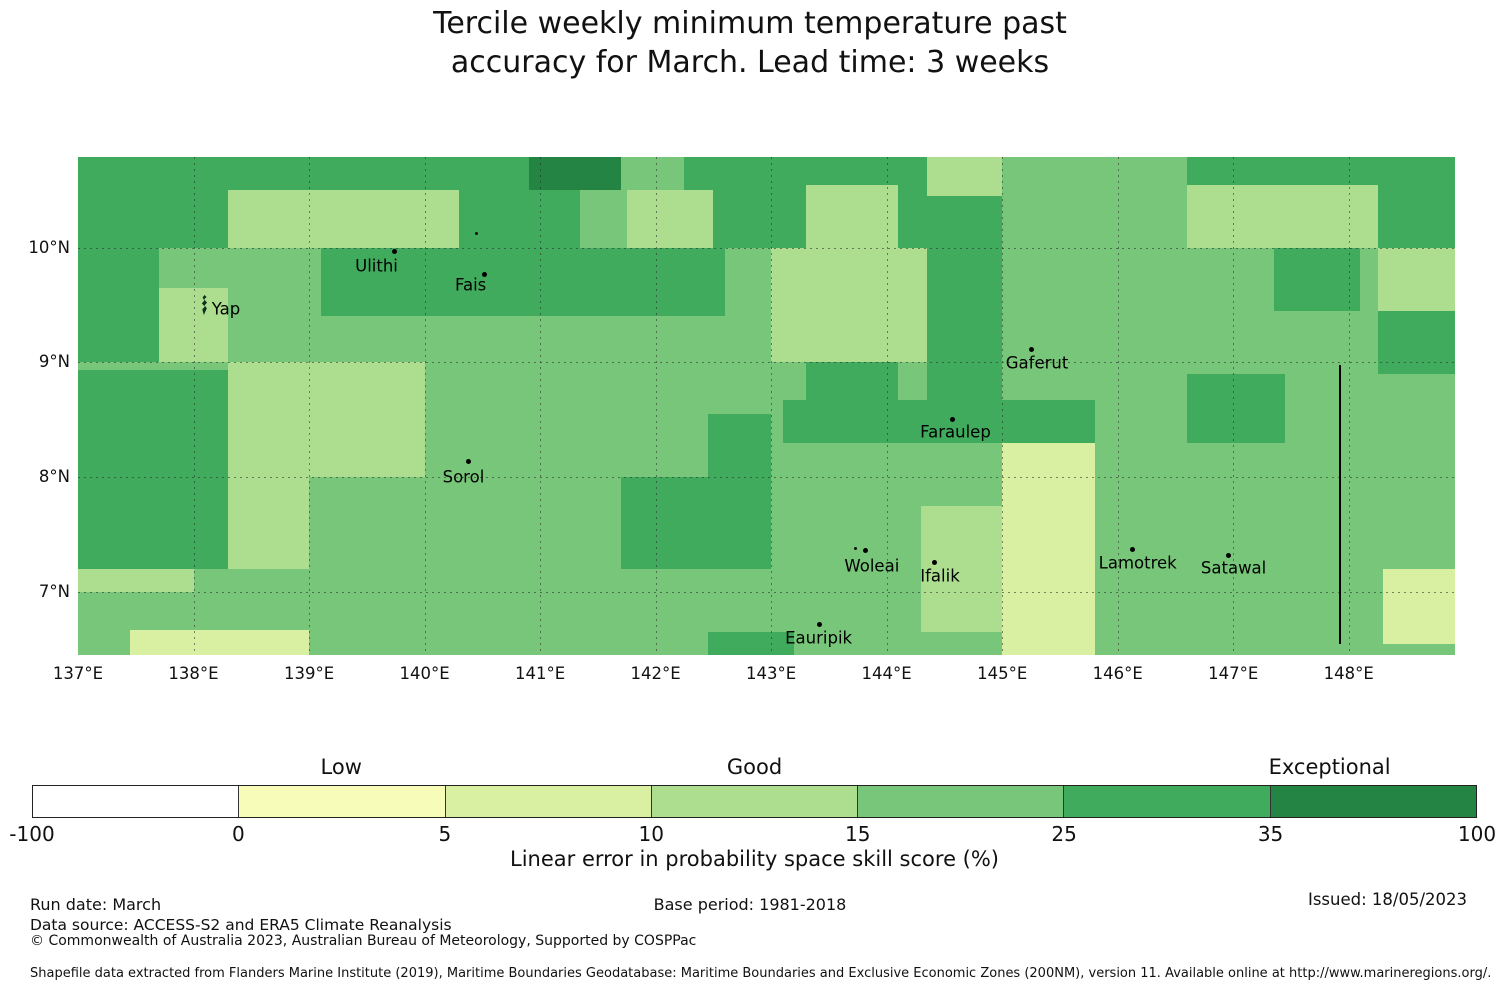 This screenshot has height=990, width=1500. Describe the element at coordinates (376, 266) in the screenshot. I see `place-label: Ulithi` at that location.